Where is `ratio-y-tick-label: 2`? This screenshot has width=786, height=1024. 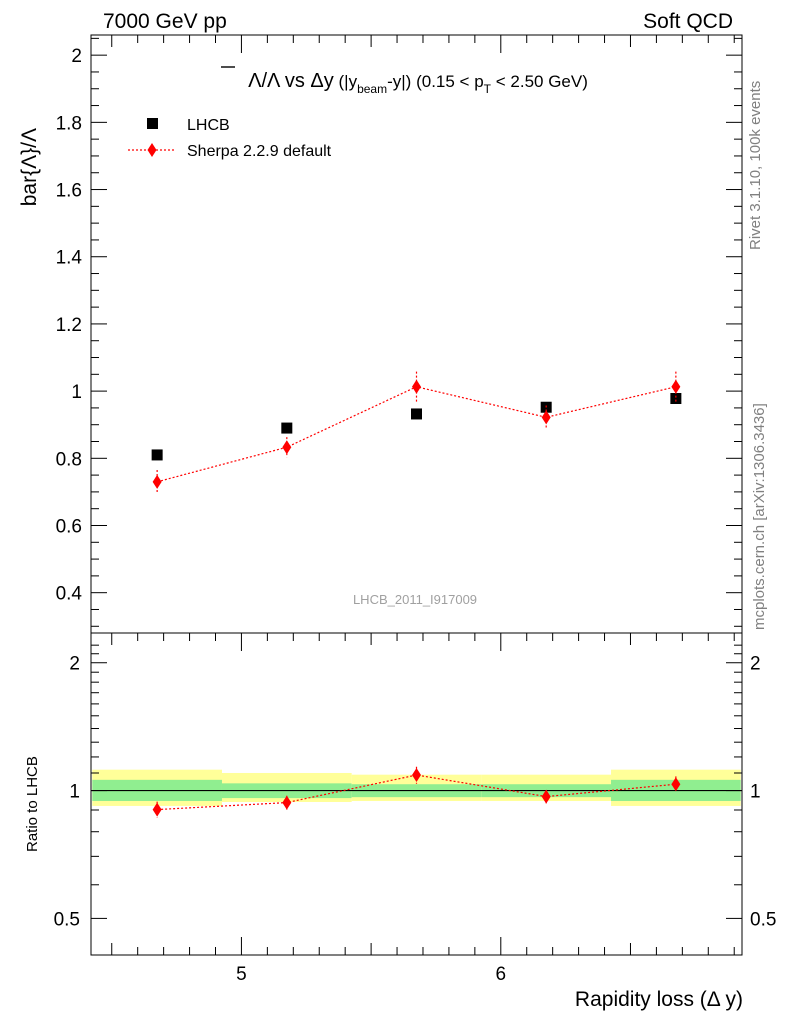
ratio-y-tick-label: 2 is located at coordinates (74, 664).